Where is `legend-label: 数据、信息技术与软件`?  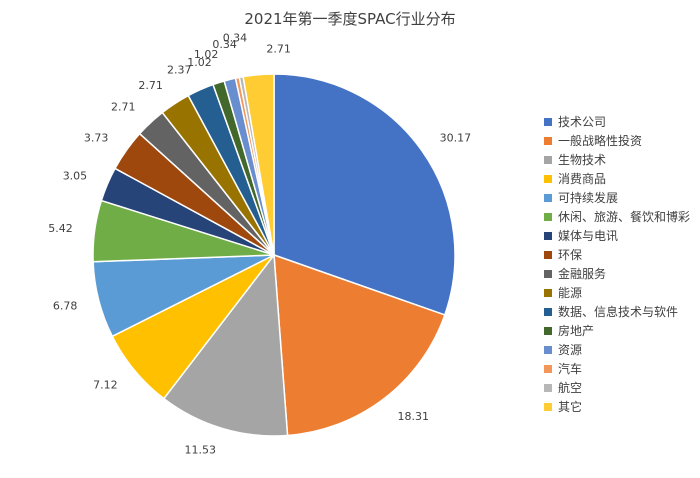 legend-label: 数据、信息技术与软件 is located at coordinates (618, 312).